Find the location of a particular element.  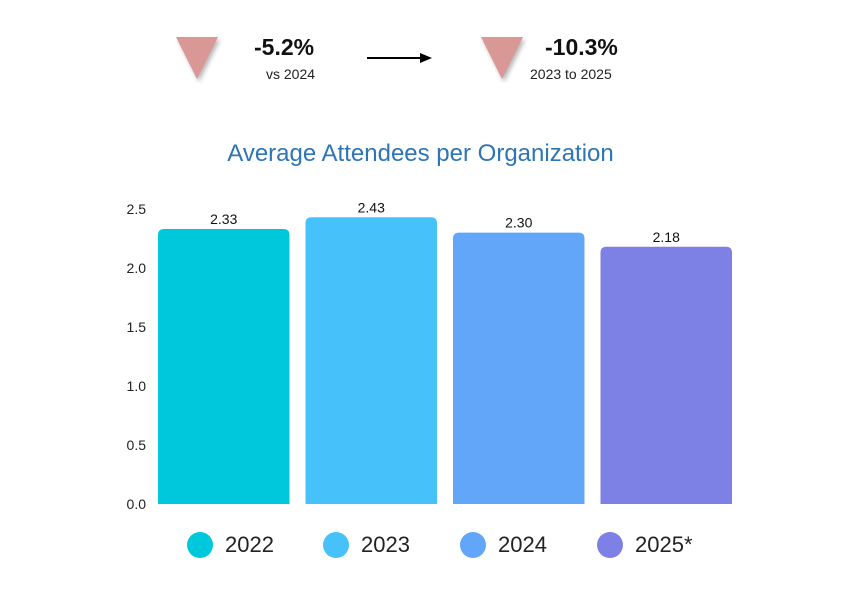

legend-label: 2023 is located at coordinates (385, 544).